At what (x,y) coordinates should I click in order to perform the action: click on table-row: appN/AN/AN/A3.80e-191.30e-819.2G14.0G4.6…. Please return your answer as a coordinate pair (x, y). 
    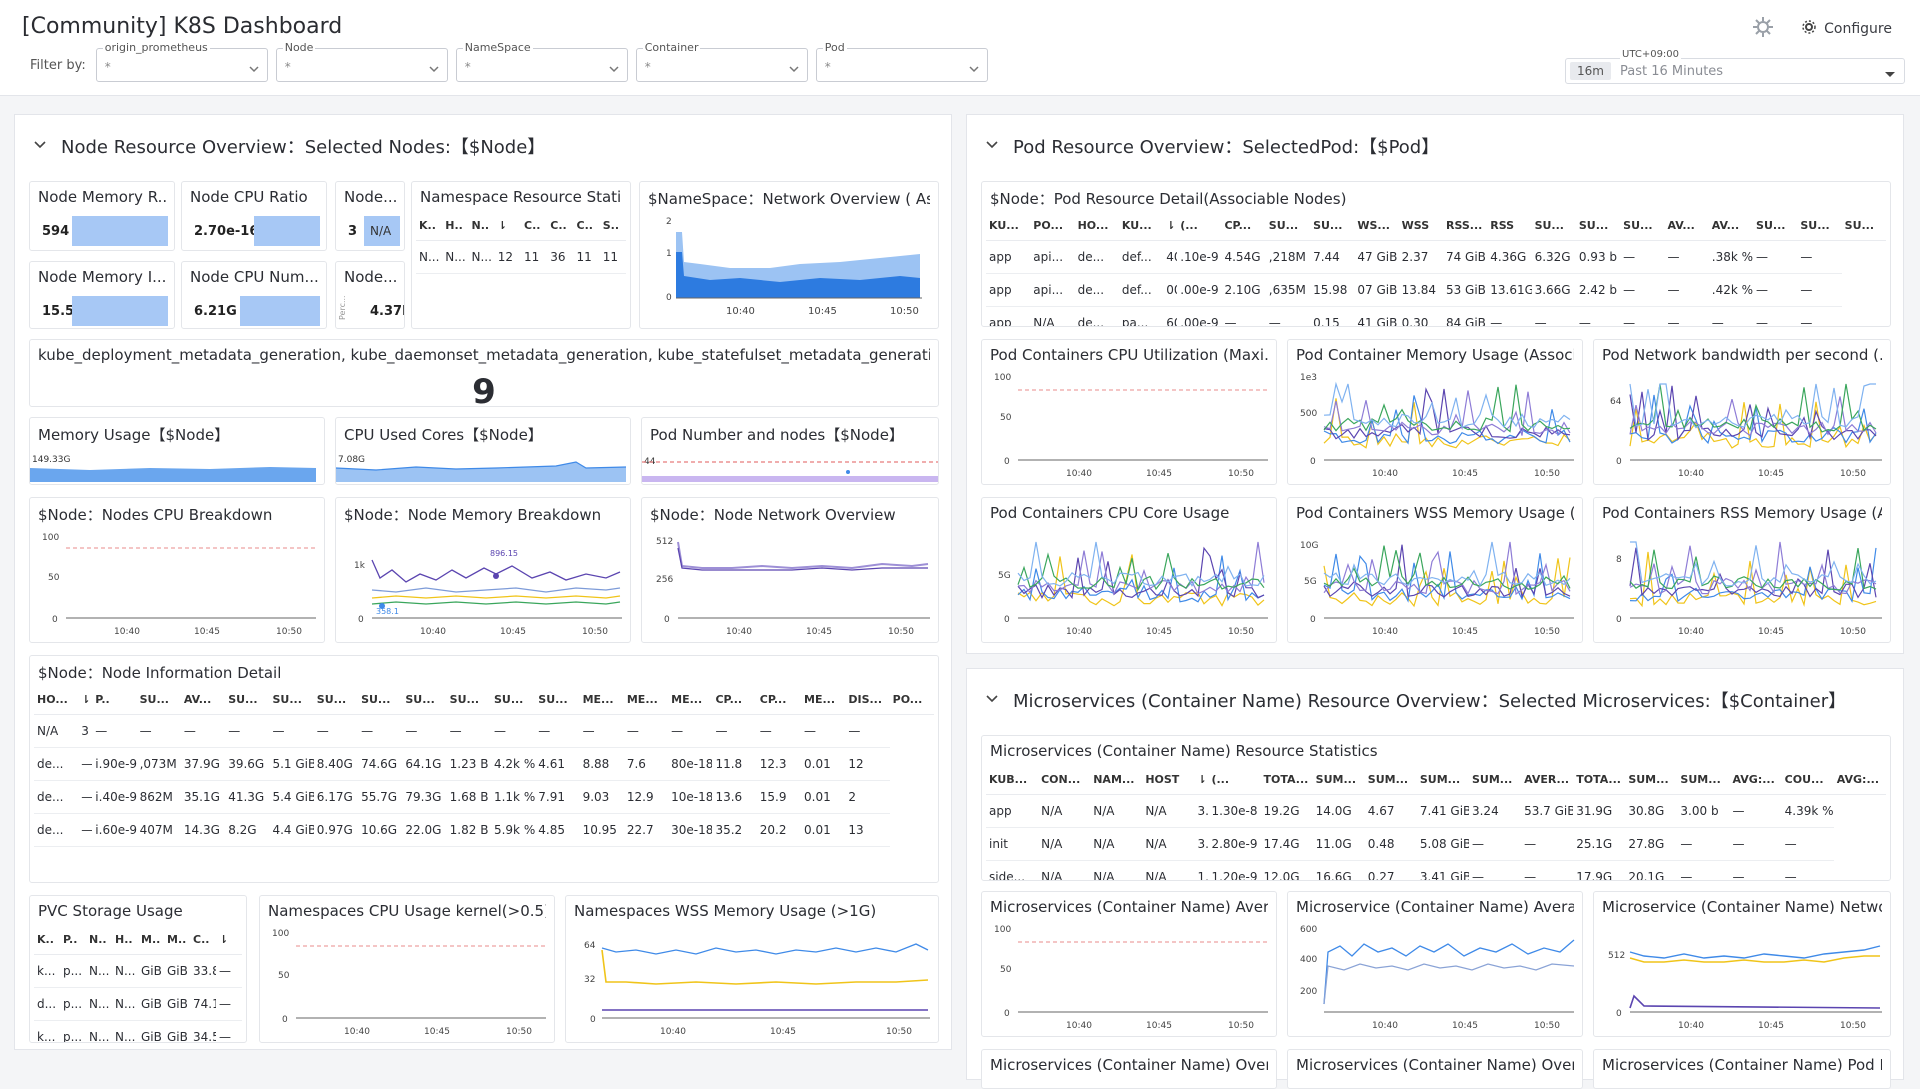
    Looking at the image, I should click on (1436, 811).